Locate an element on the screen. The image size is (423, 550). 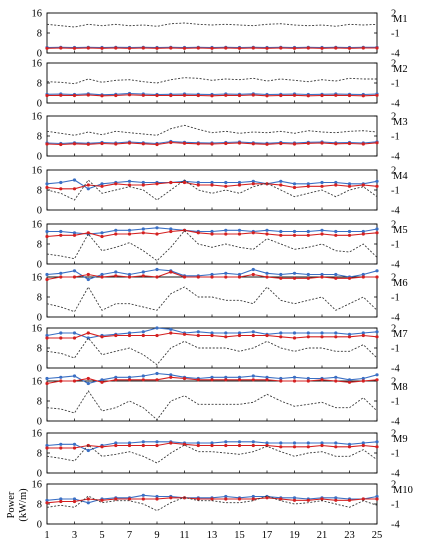
right-tick-label: -4 is located at coordinates (395, 211).